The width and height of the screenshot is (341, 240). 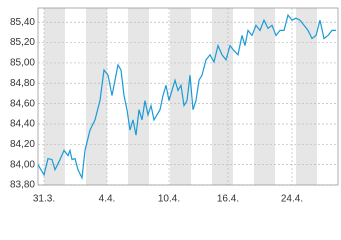 I want to click on x-tick-label: 24.4., so click(x=292, y=199).